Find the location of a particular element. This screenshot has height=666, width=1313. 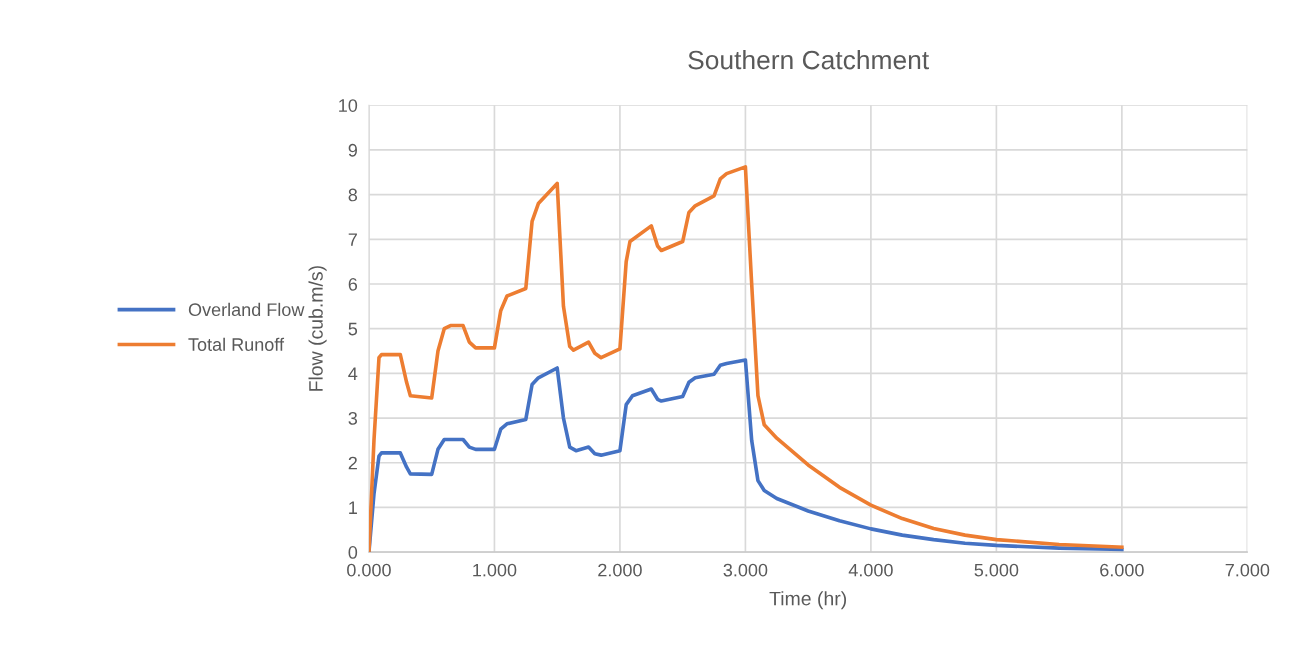

chart-title: Southern Catchment is located at coordinates (808, 59).